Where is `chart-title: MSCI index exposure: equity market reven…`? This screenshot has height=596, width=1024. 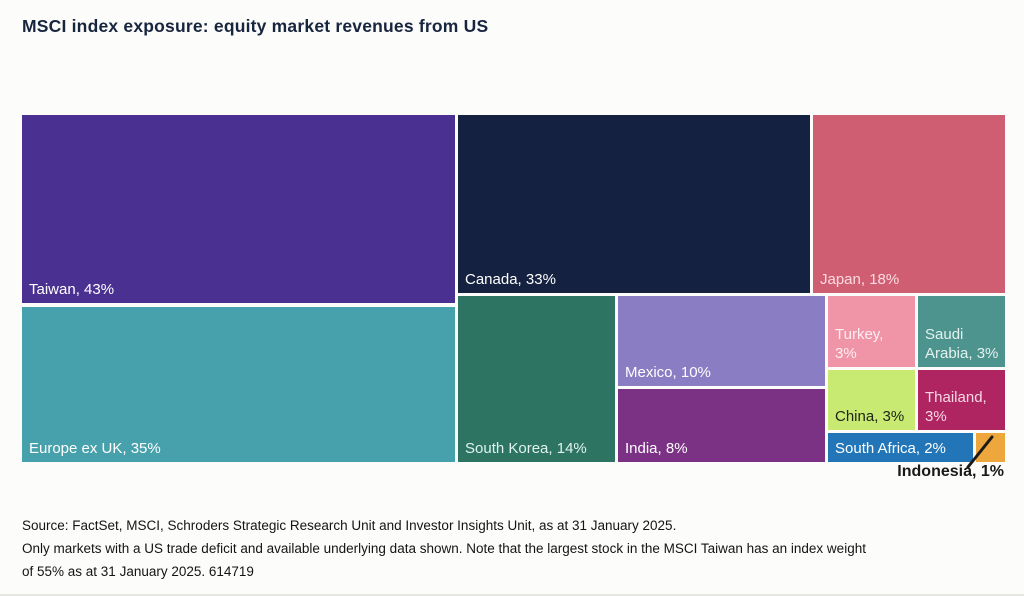 chart-title: MSCI index exposure: equity market reven… is located at coordinates (255, 26).